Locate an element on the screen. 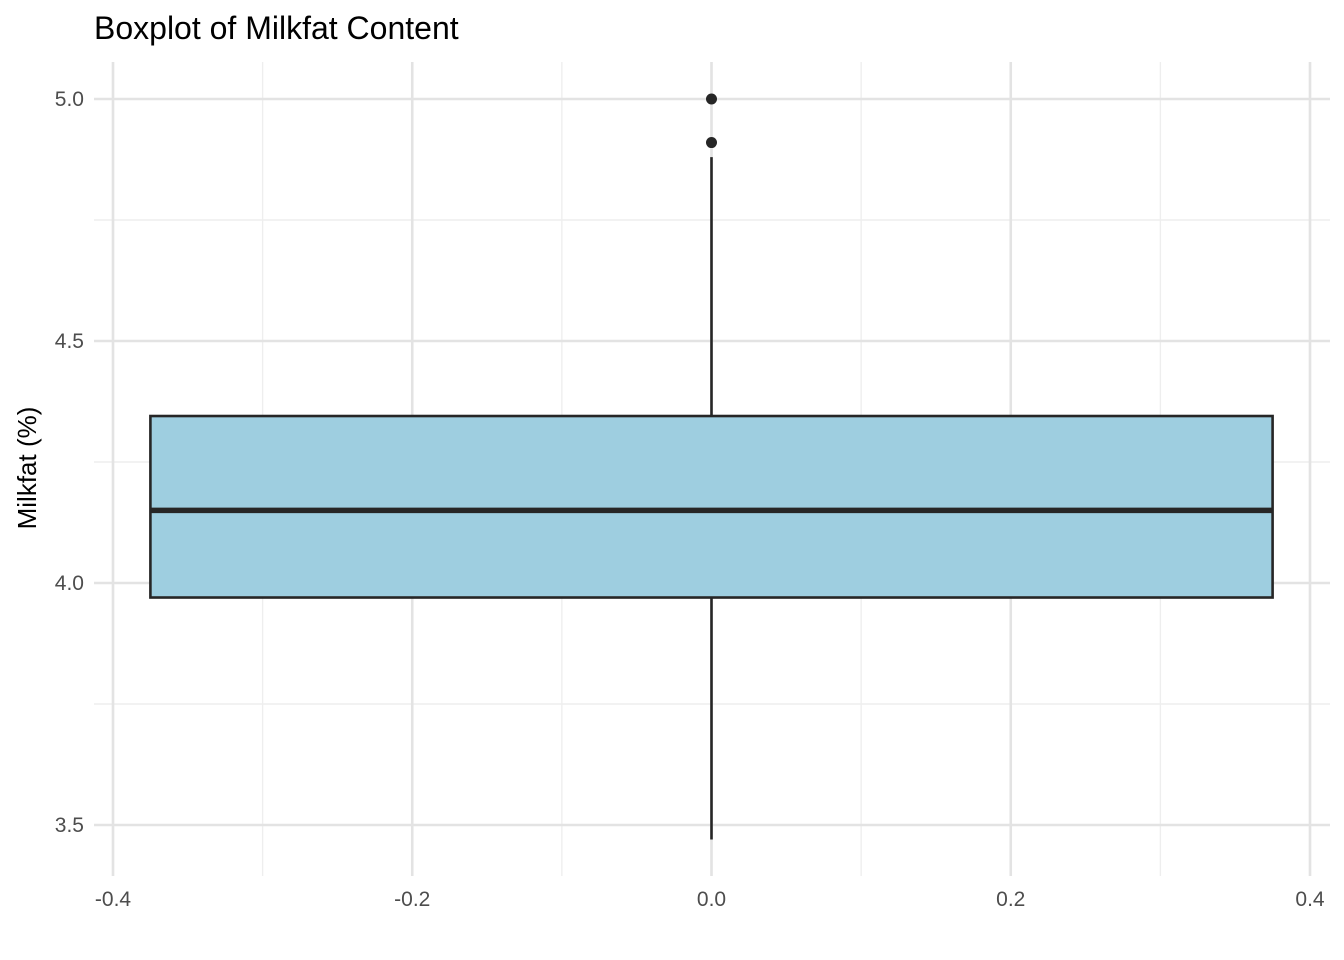 The image size is (1344, 960). x-tick-label: 0.0 is located at coordinates (711, 899).